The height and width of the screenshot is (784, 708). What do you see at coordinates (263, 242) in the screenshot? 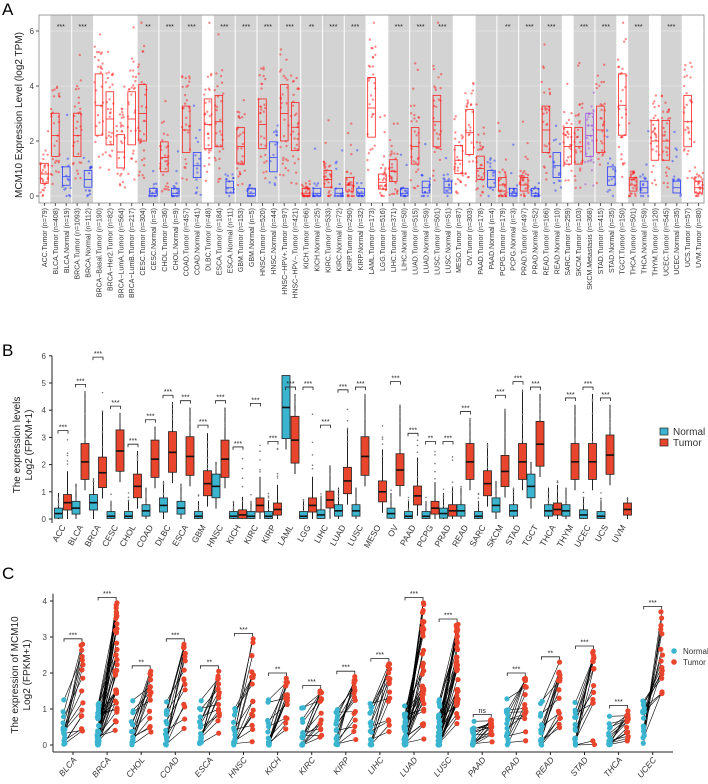
I see `x-tick-label: HNSC.Tumor (n=520)` at bounding box center [263, 242].